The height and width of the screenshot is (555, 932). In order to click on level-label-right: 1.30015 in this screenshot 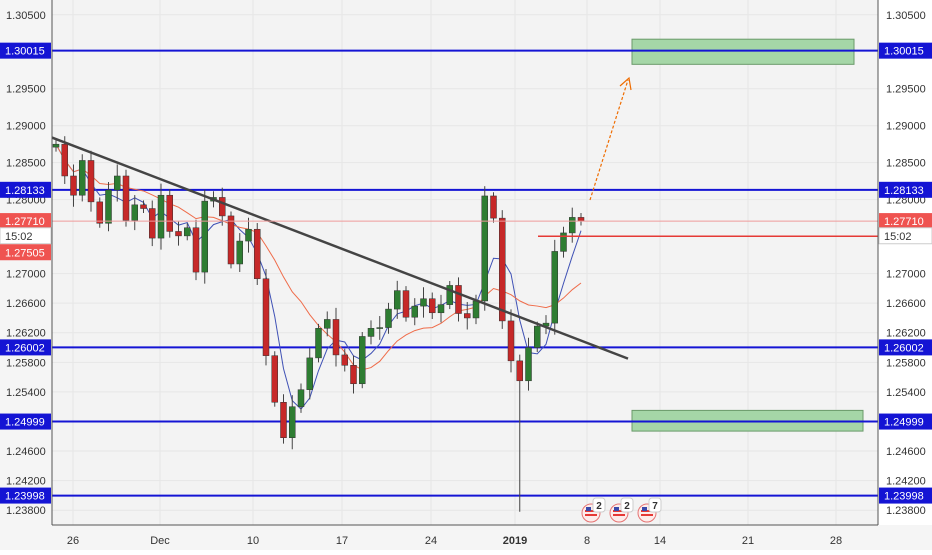, I will do `click(905, 50)`.